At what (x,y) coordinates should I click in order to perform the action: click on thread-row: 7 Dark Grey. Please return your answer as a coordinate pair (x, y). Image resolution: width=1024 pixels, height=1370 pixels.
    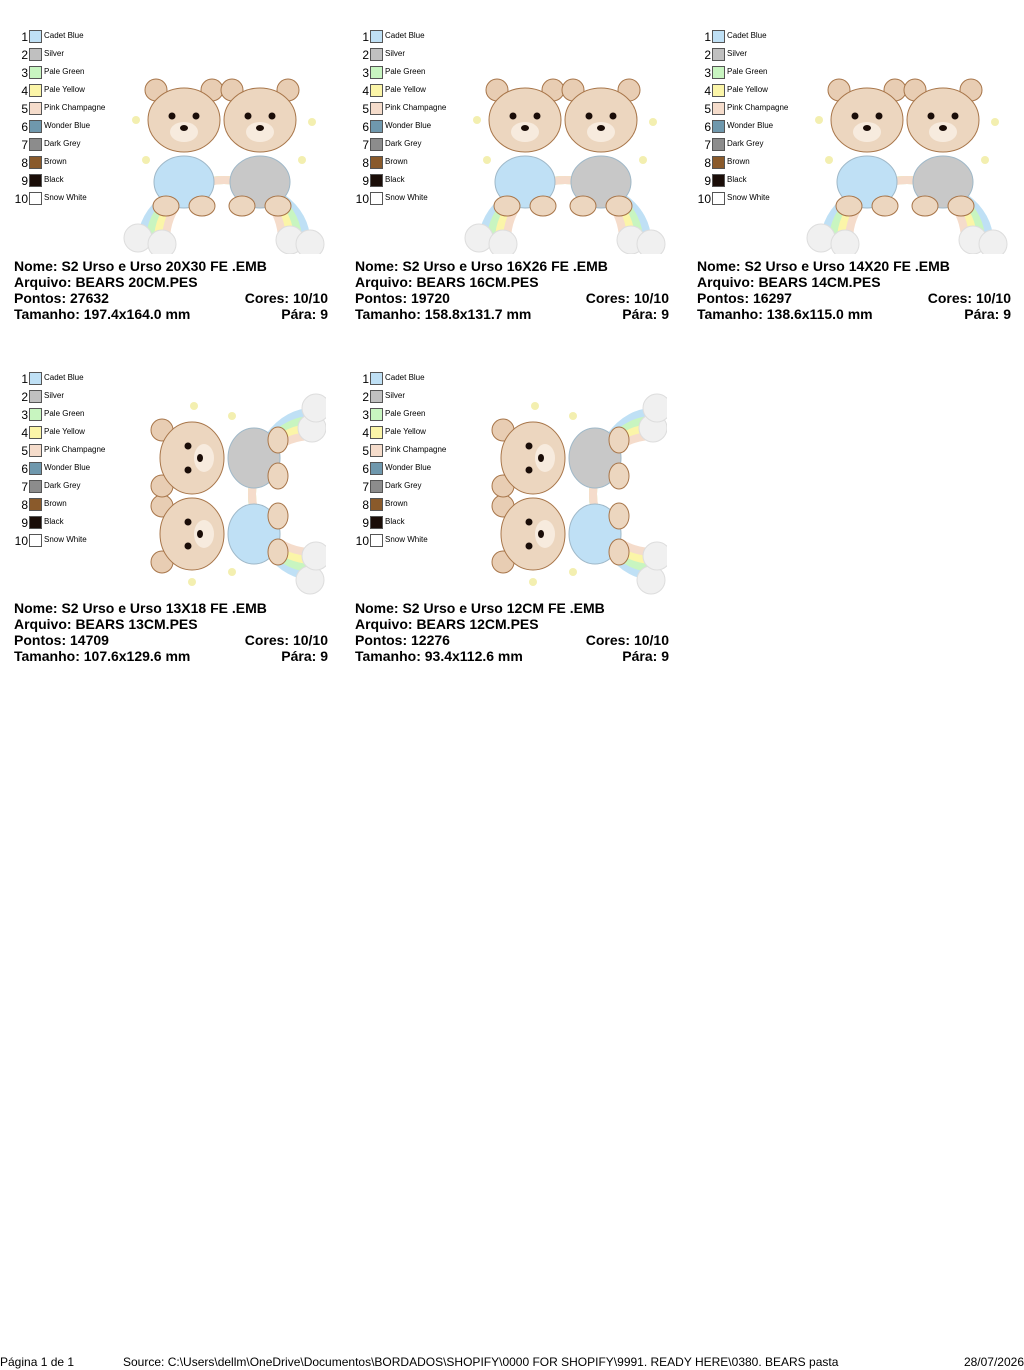
    Looking at the image, I should click on (752, 145).